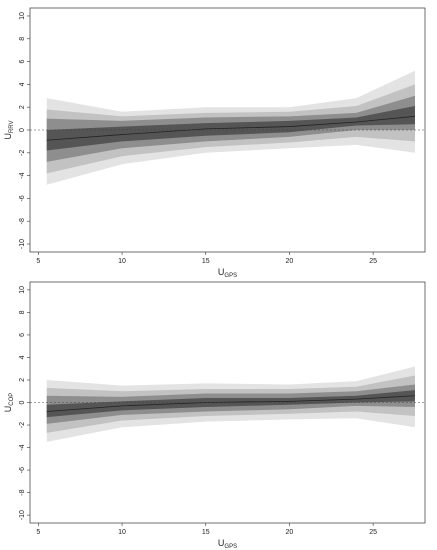  Describe the element at coordinates (8, 129) in the screenshot. I see `y-axis-label: URRV` at that location.